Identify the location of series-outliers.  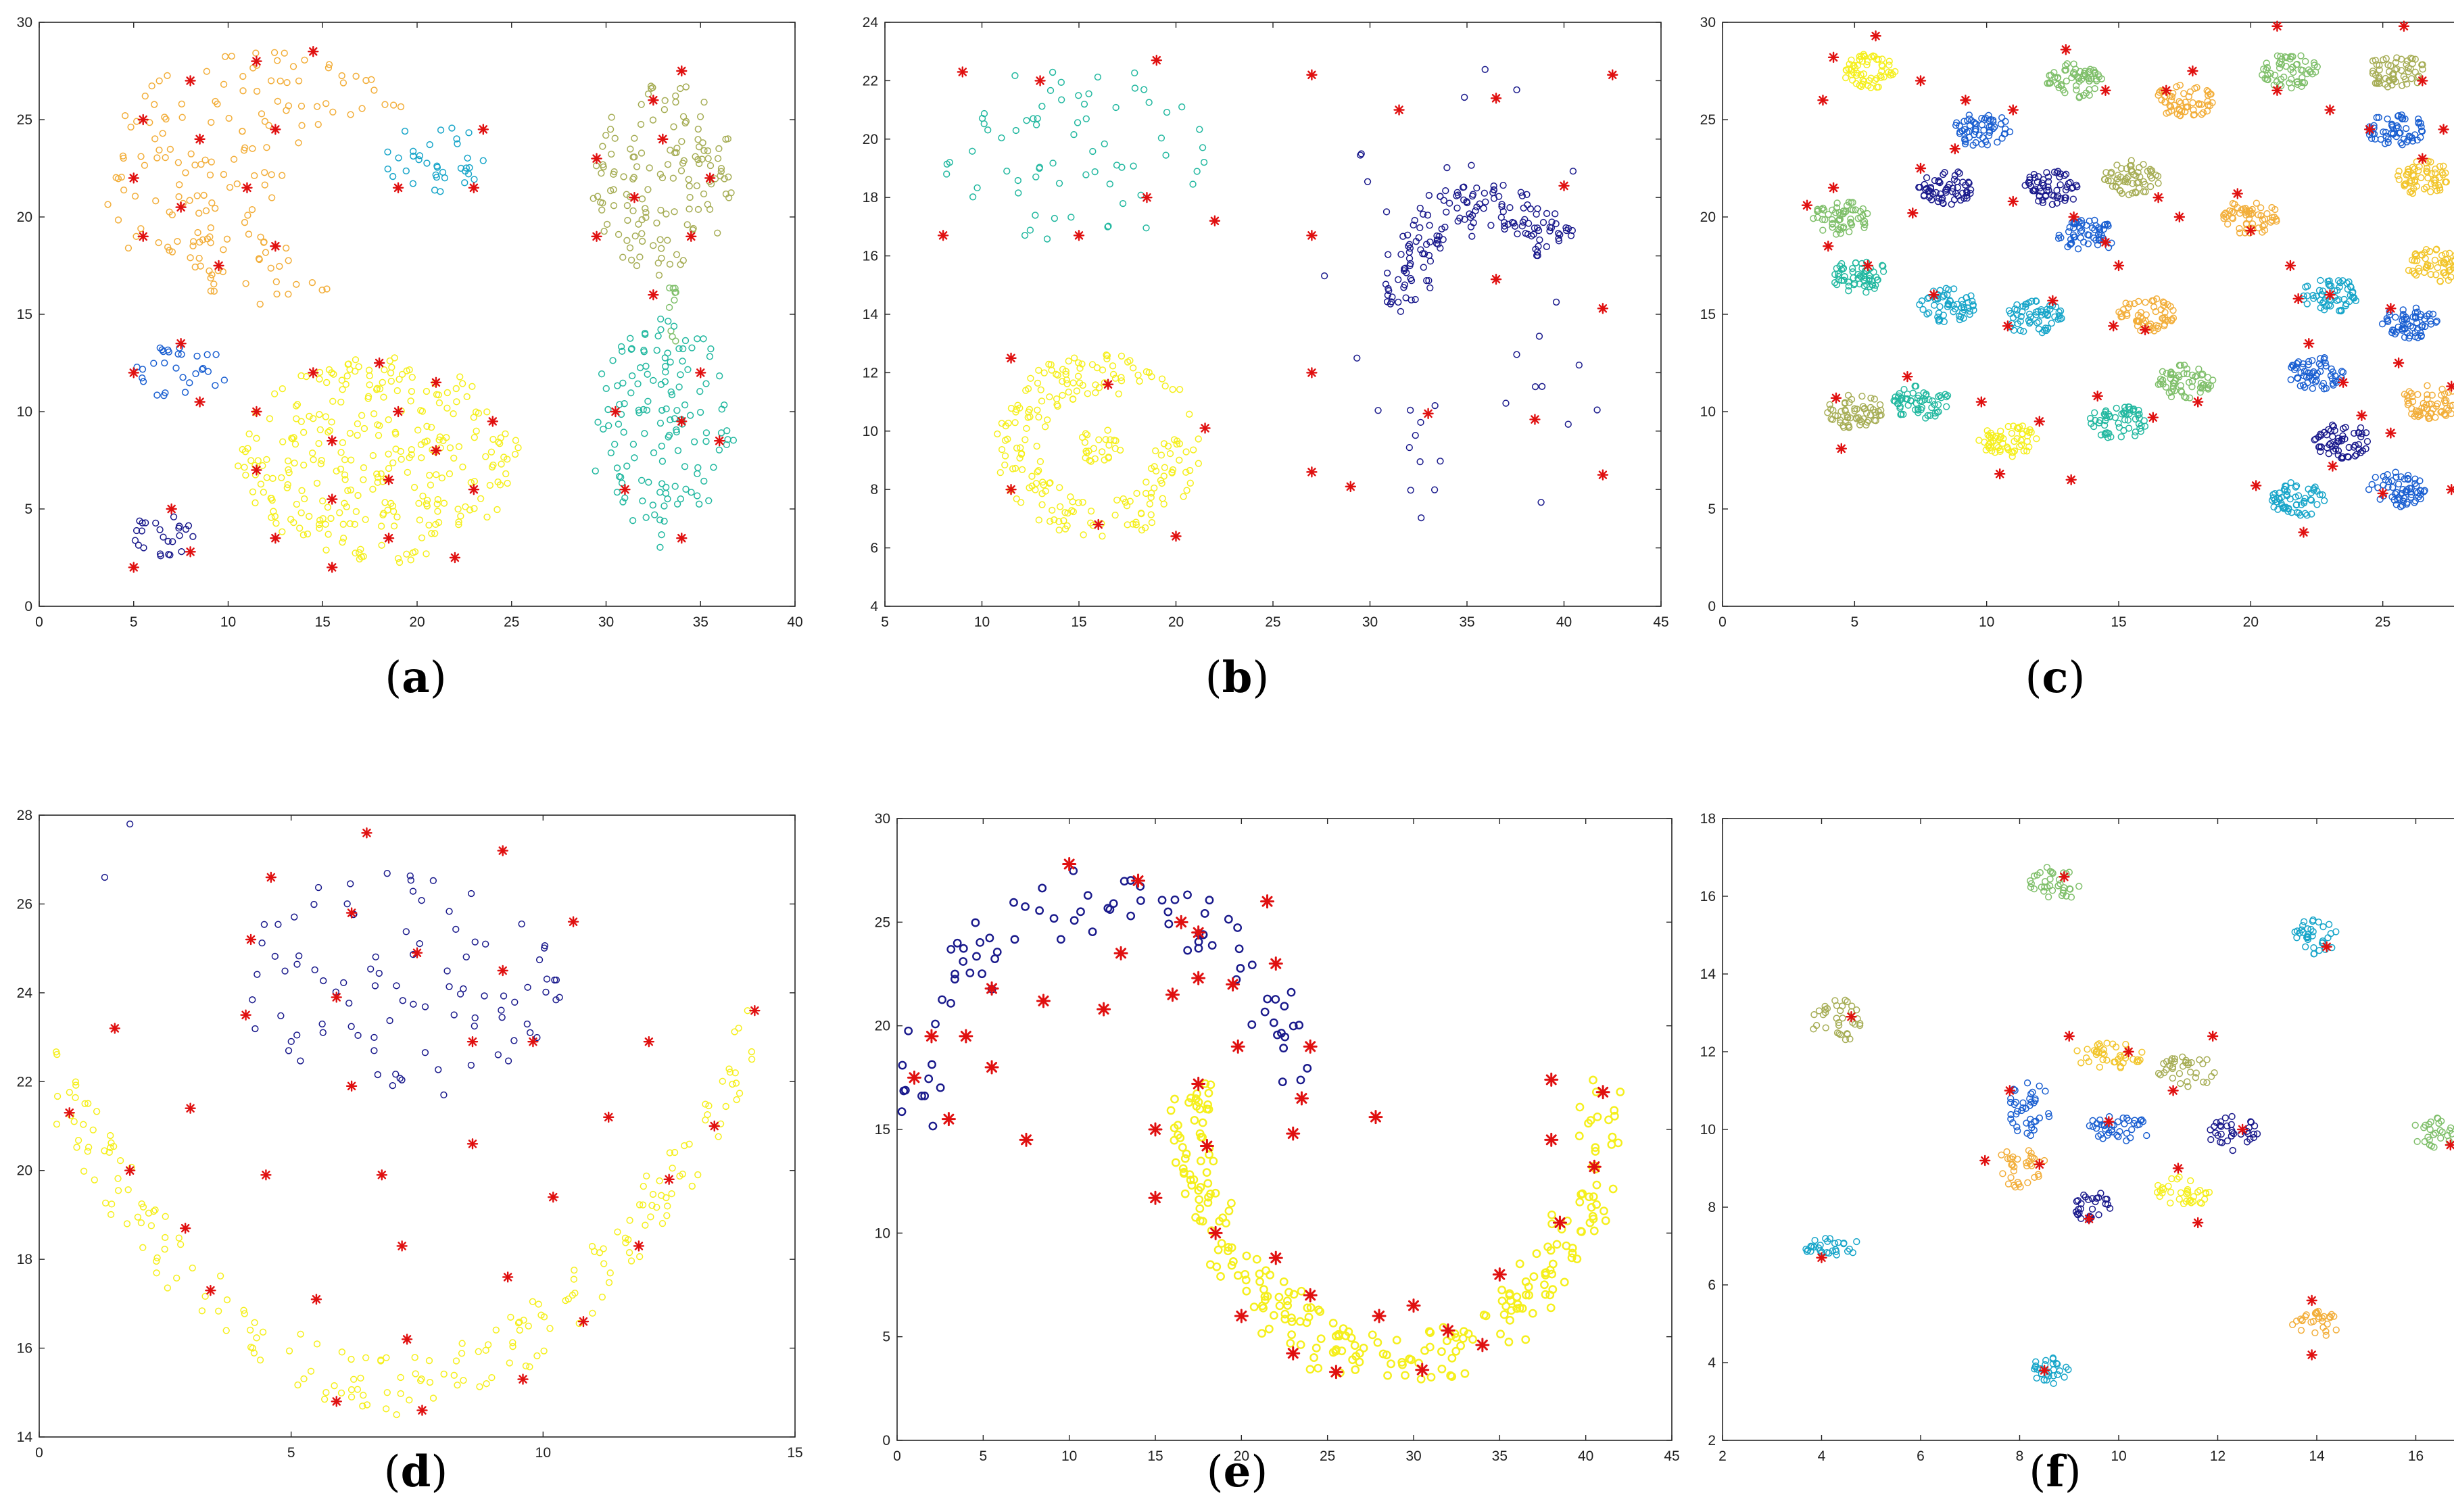
(117, 850).